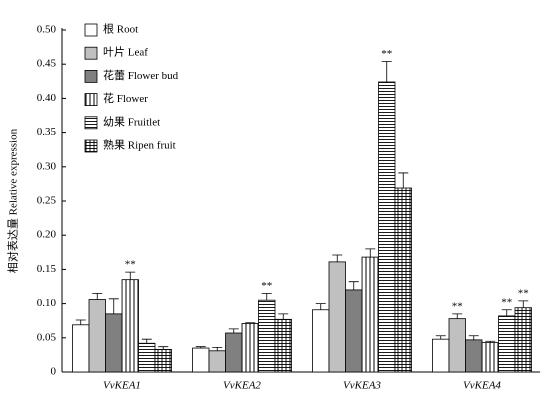  I want to click on y-tick-label: 0.40, so click(47, 98).